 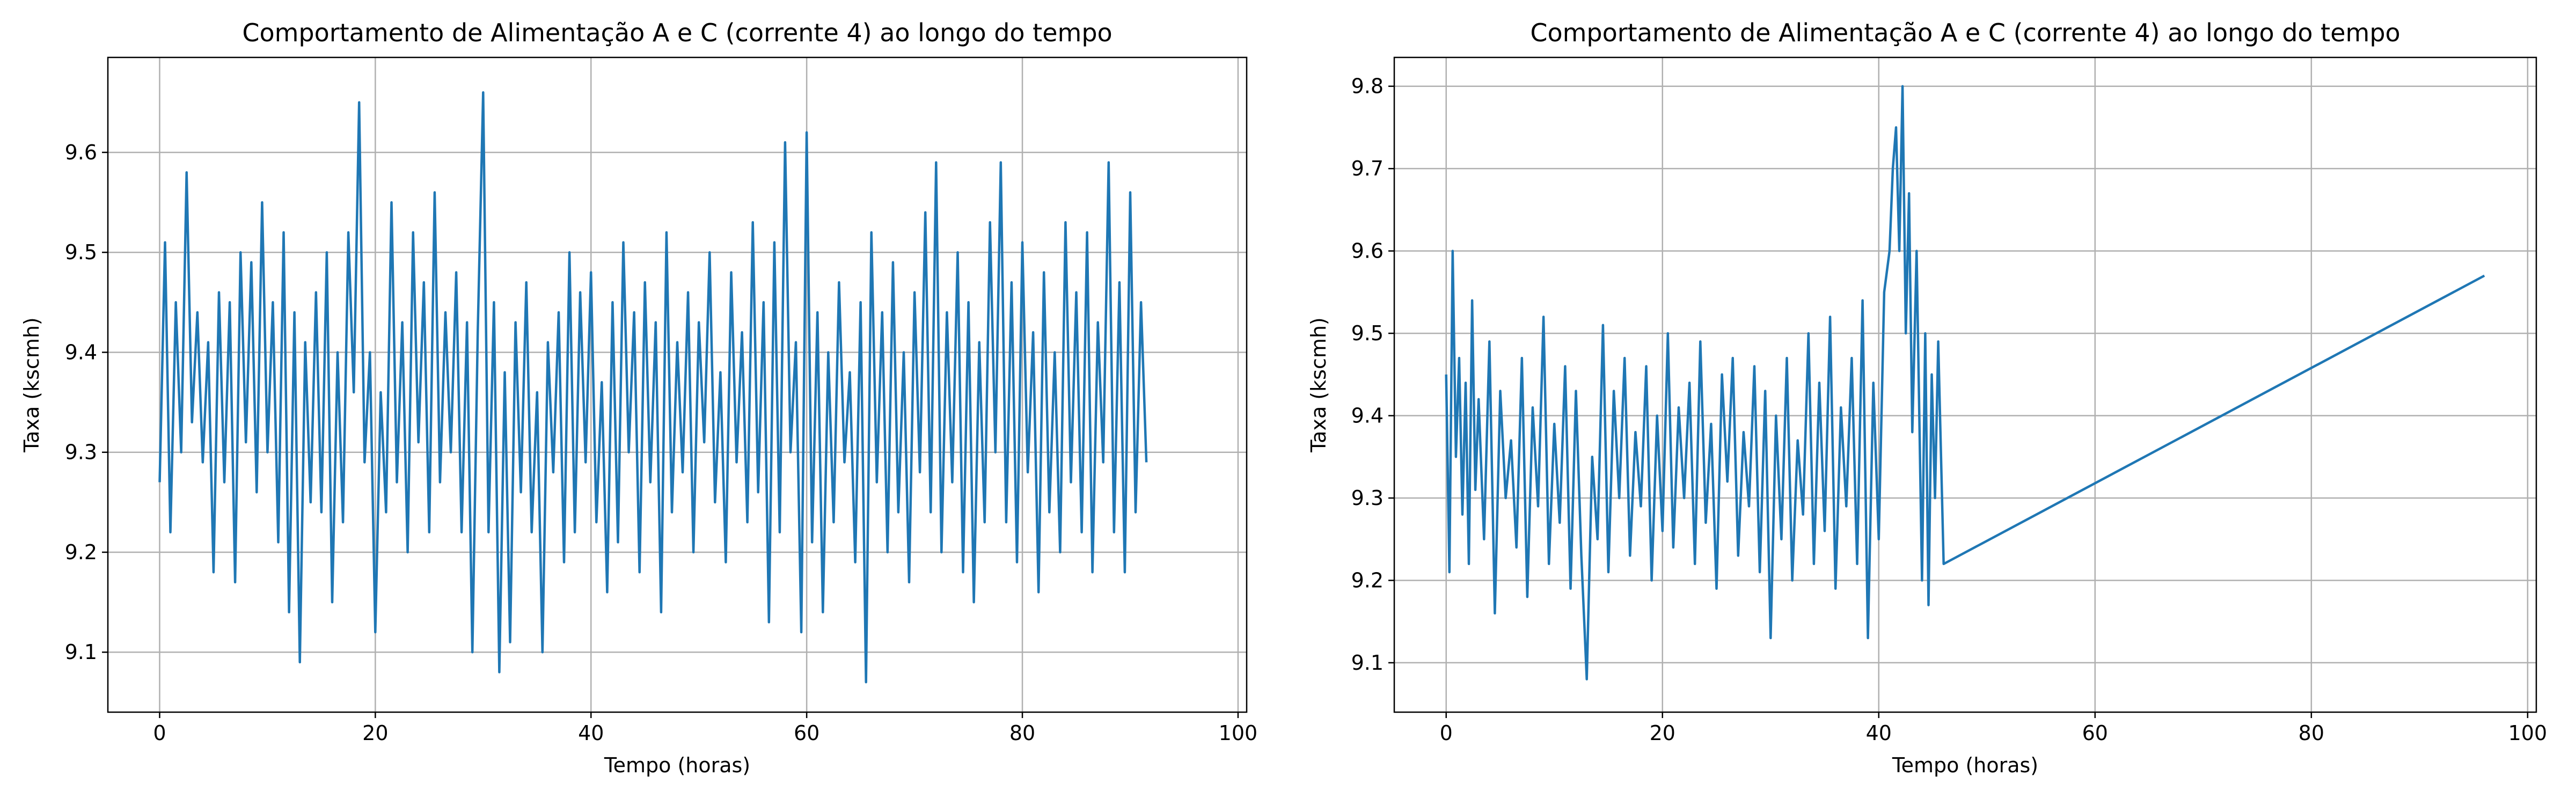 I want to click on y-tick-label: 9.8, so click(x=1367, y=86).